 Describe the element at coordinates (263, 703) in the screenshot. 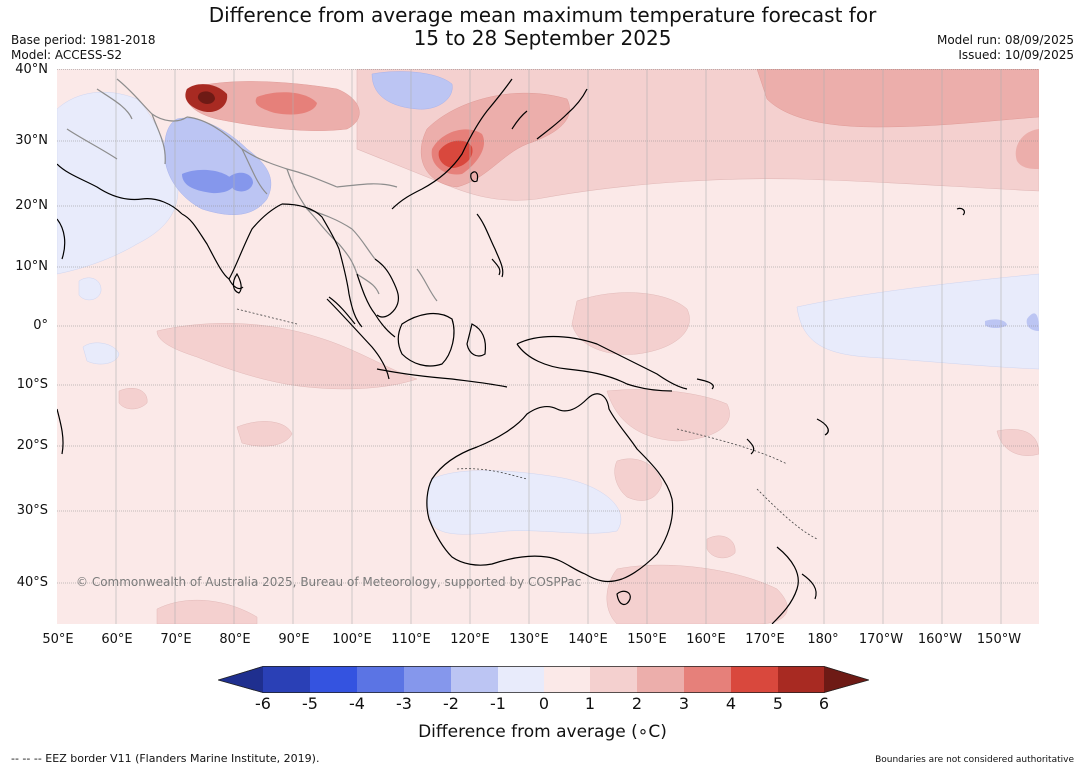

I see `colorbar-tick: -6` at that location.